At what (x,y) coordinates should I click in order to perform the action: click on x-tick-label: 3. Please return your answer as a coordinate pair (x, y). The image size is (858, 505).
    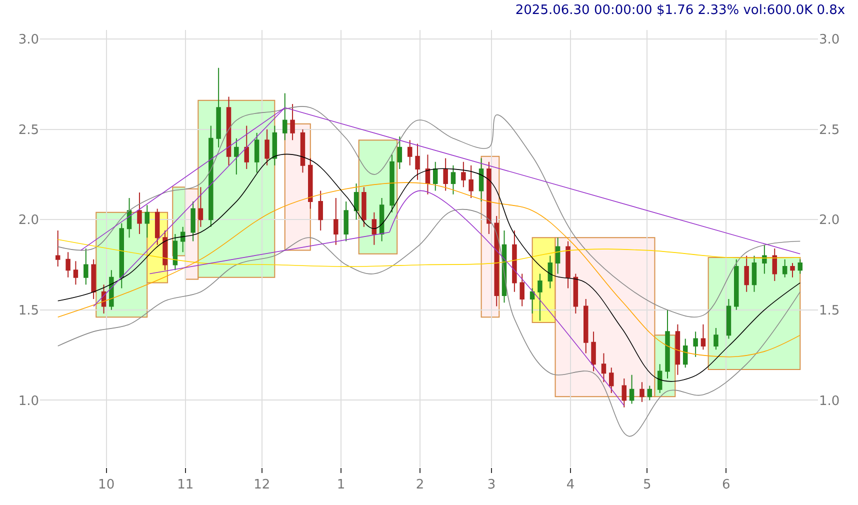
    Looking at the image, I should click on (491, 485).